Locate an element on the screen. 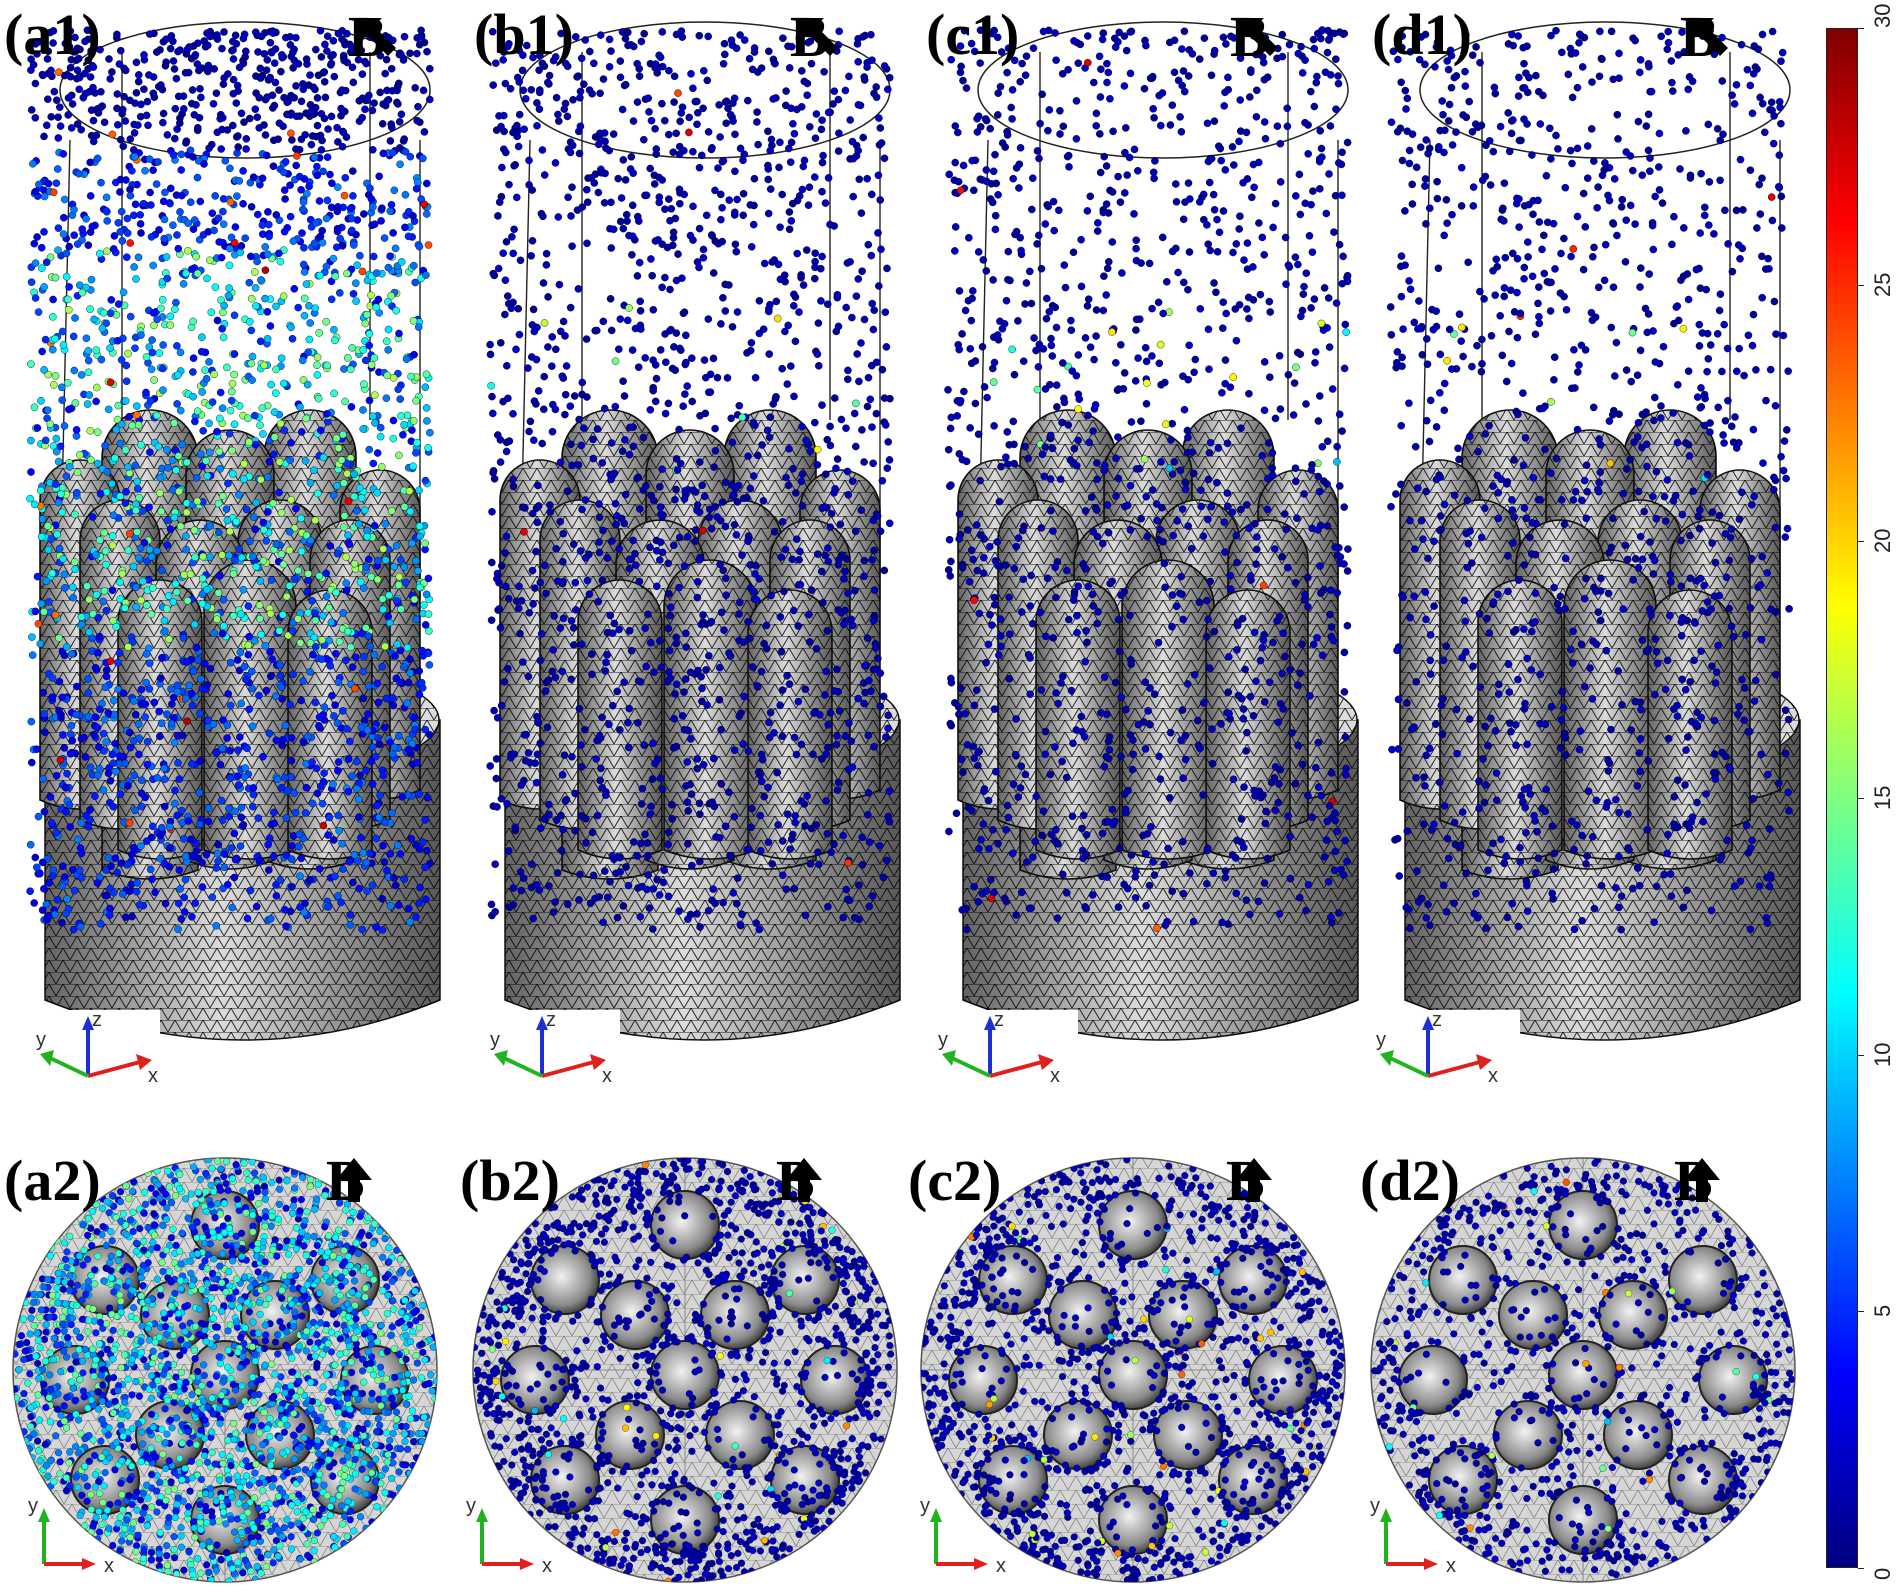  field-indicator-a1: B is located at coordinates (372, 37).